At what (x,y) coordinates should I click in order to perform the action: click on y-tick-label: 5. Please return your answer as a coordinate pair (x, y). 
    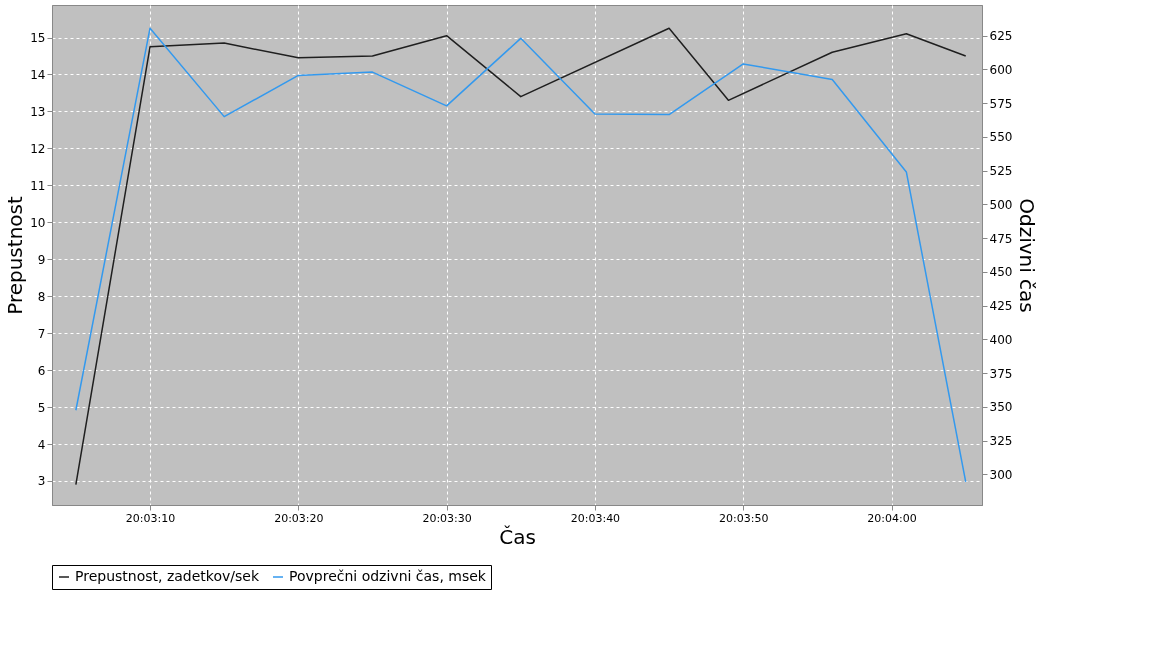
    Looking at the image, I should click on (41, 407).